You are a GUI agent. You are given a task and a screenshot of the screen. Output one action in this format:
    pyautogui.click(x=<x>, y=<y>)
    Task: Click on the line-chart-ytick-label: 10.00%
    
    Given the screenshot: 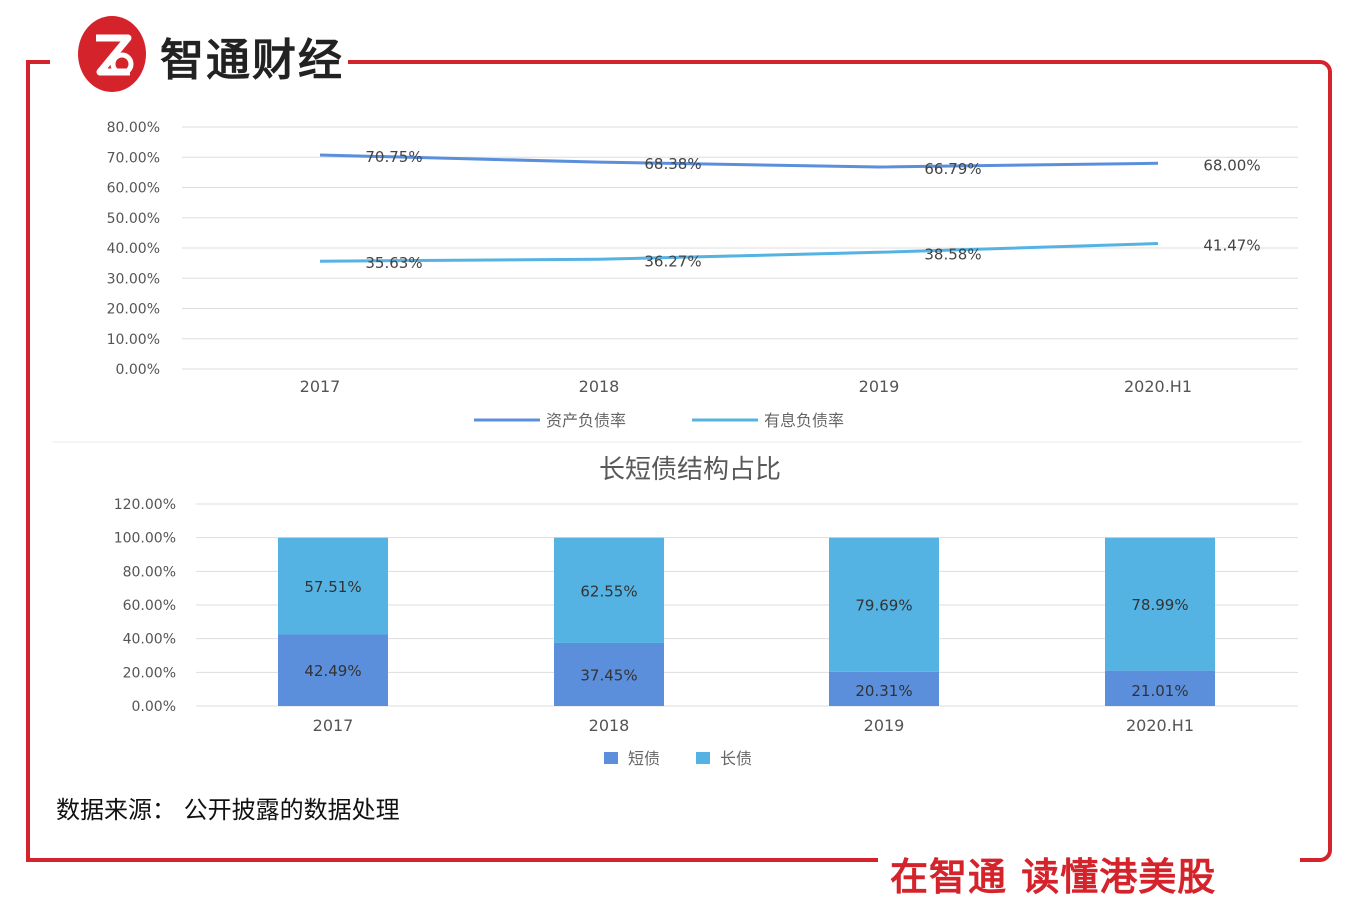 What is the action you would take?
    pyautogui.click(x=133, y=340)
    